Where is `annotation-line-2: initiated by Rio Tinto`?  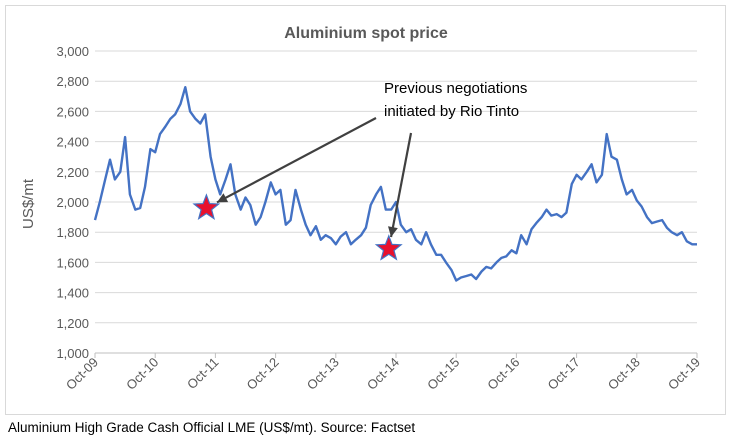
annotation-line-2: initiated by Rio Tinto is located at coordinates (451, 111).